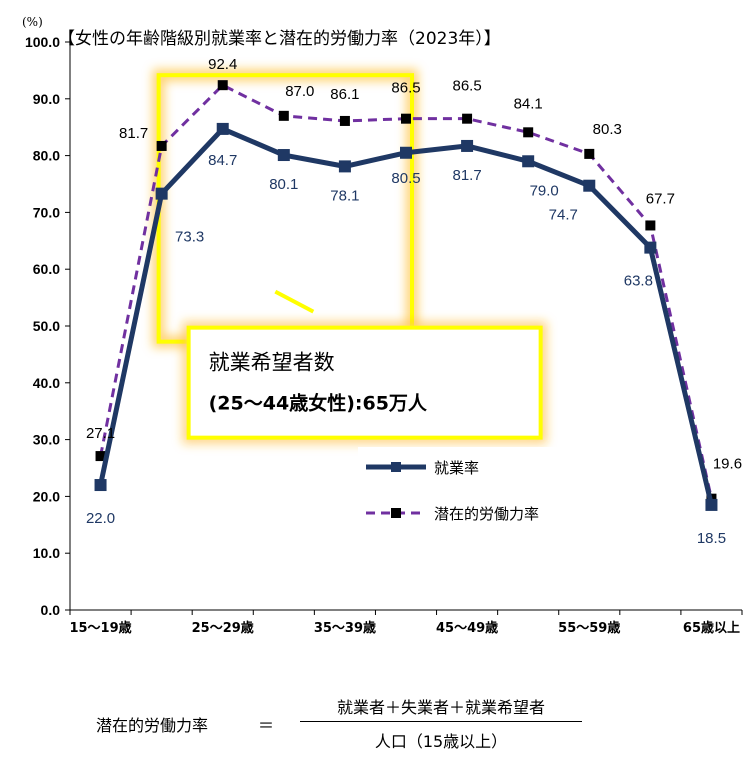 The width and height of the screenshot is (753, 763). I want to click on potential-data-label: 92.4, so click(222, 64).